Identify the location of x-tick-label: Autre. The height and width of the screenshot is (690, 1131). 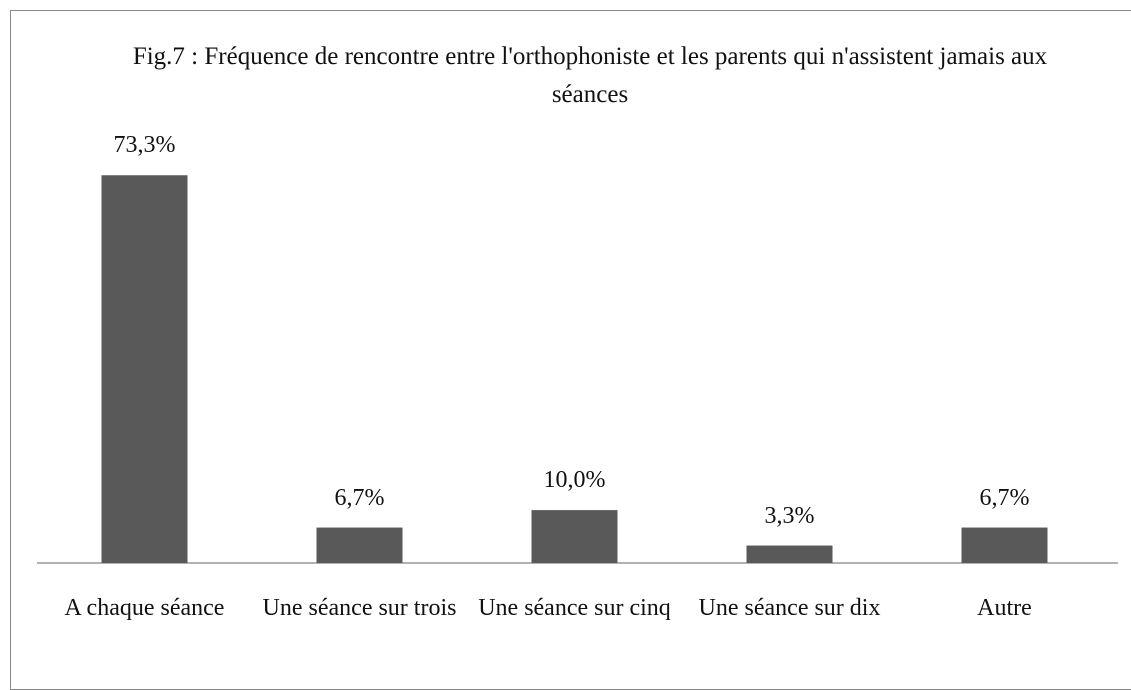
(1004, 608).